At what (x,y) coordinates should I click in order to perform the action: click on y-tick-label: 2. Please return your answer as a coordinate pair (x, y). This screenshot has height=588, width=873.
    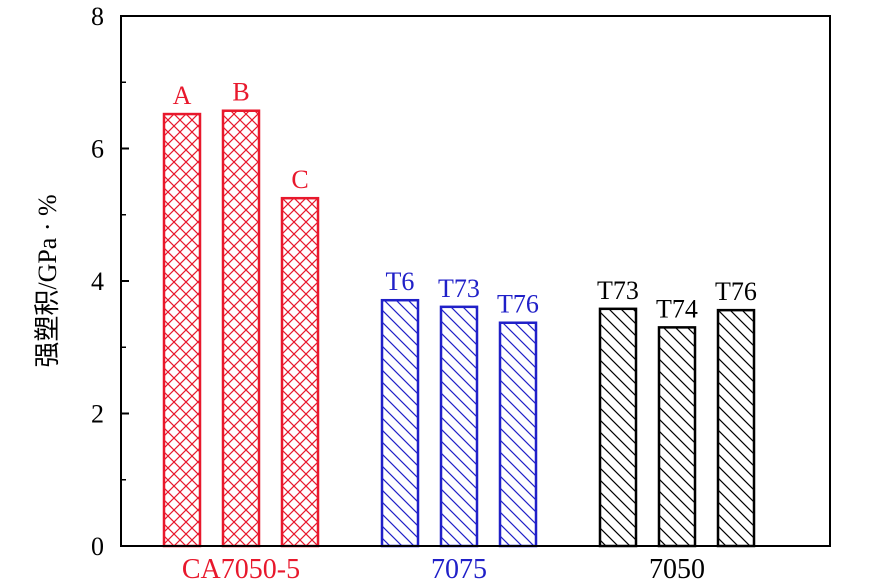
    Looking at the image, I should click on (97, 414).